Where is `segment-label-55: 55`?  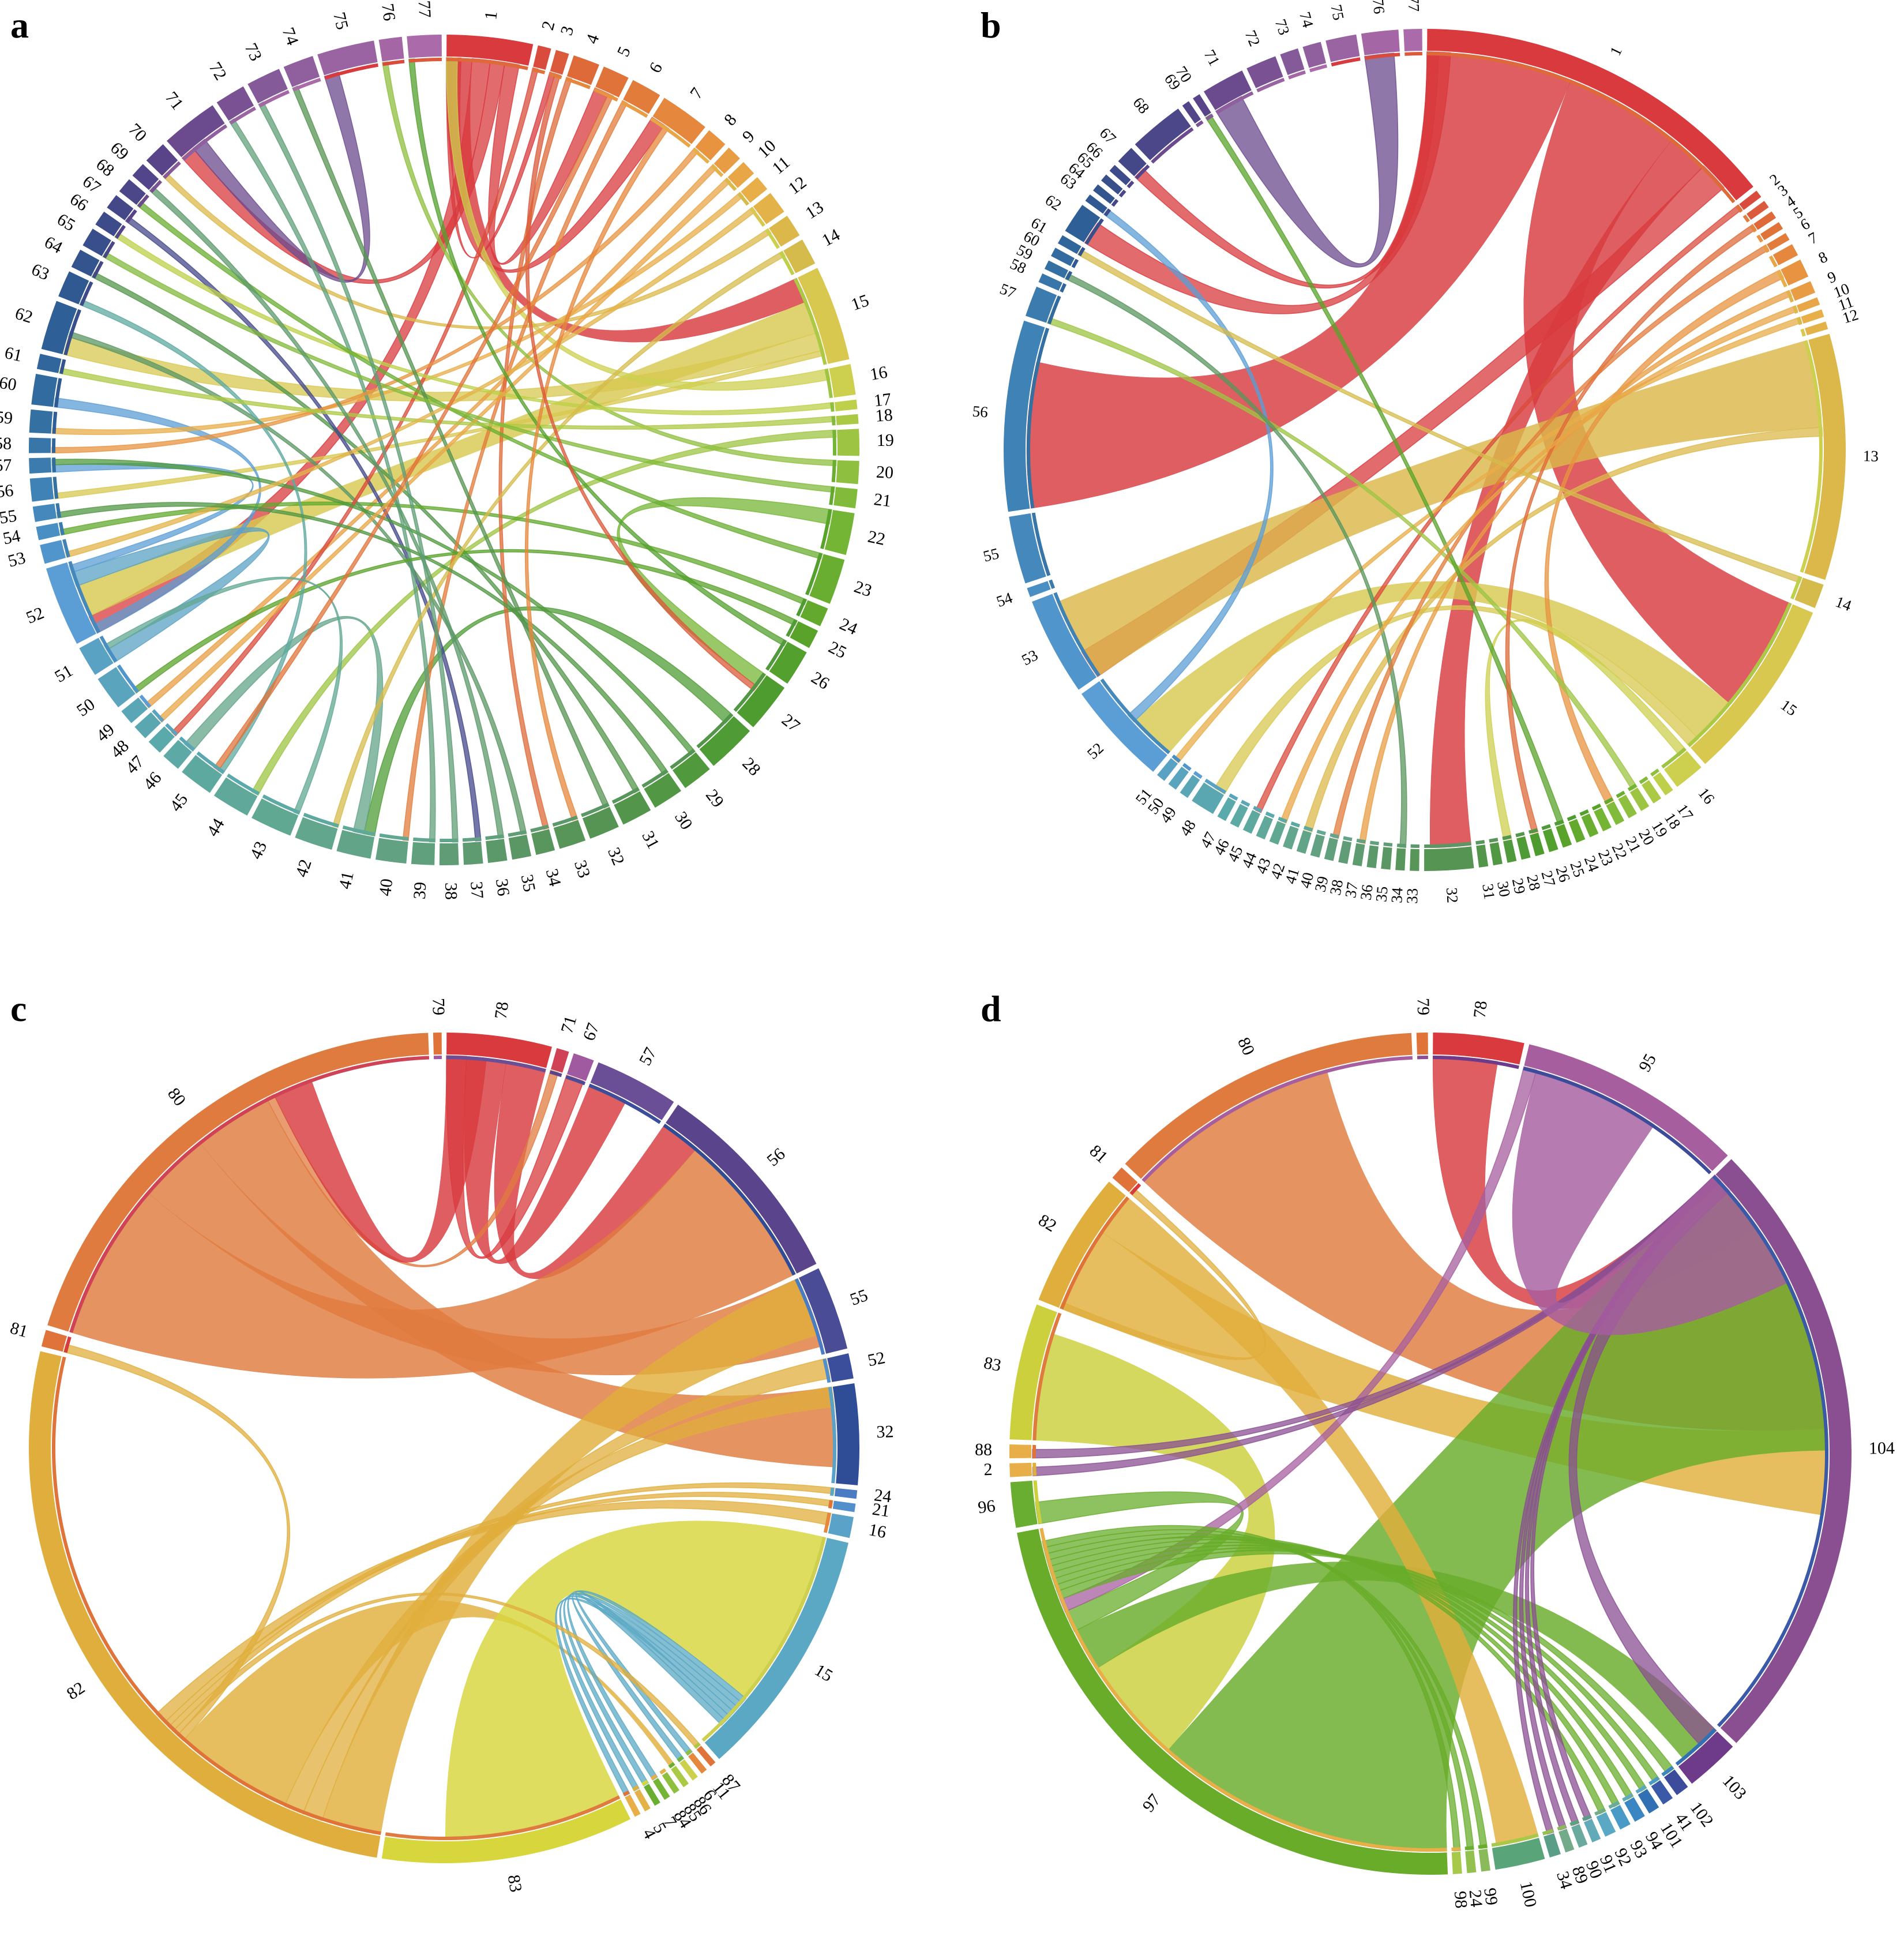
segment-label-55: 55 is located at coordinates (9, 516).